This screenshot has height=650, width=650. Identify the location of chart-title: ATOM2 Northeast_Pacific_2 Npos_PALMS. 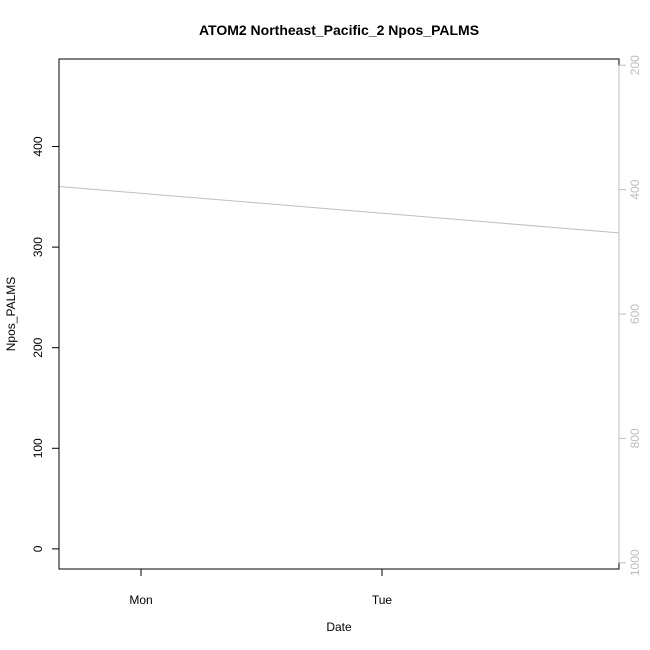
(339, 30).